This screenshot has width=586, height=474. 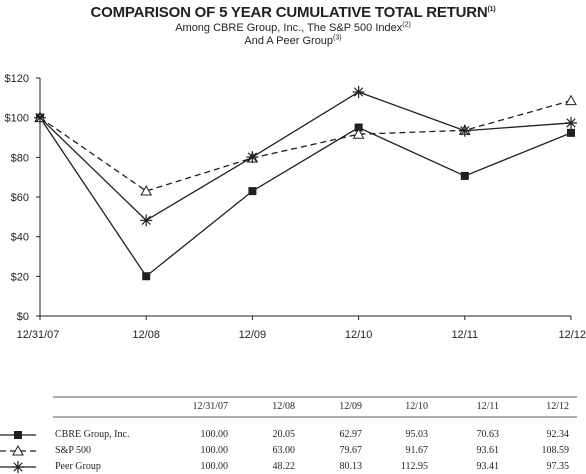 I want to click on y-tick-label: $60, so click(x=20, y=198).